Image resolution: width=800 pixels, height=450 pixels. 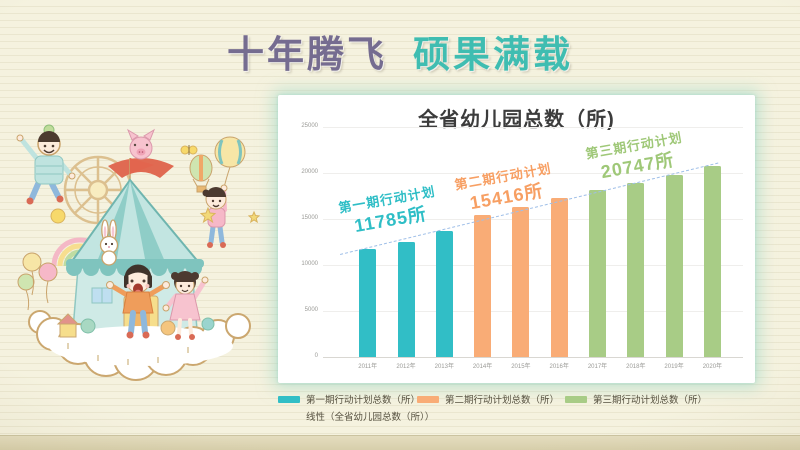 I want to click on legend-item: 第三期行动计划总数（所）, so click(x=636, y=399).